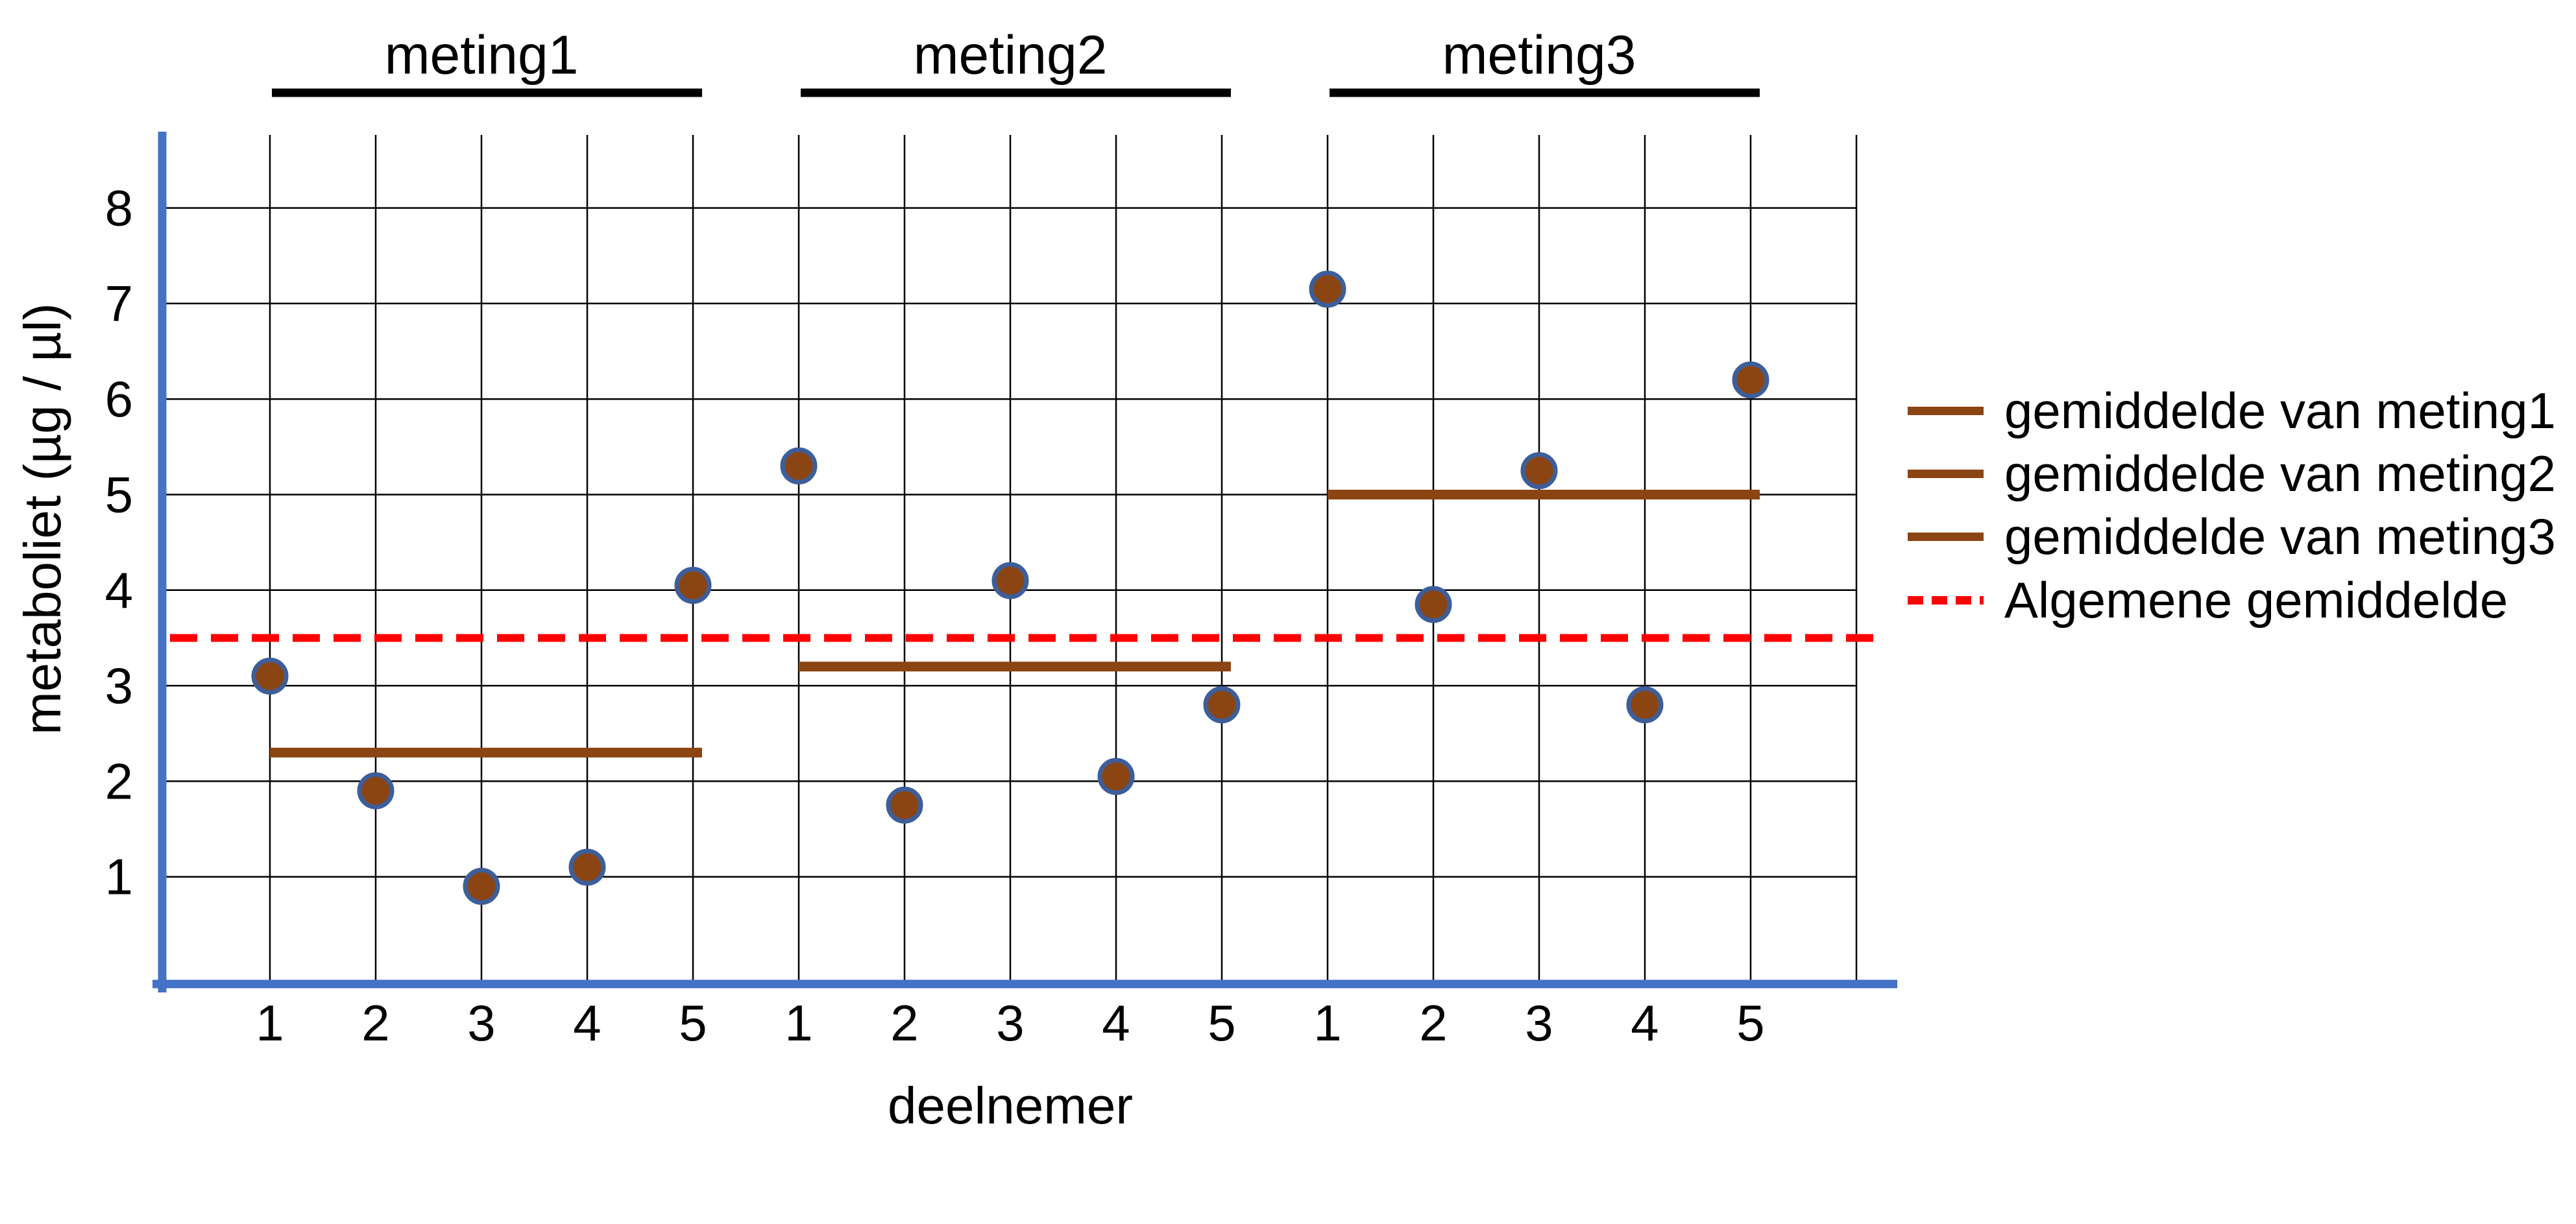 The width and height of the screenshot is (2576, 1224). Describe the element at coordinates (2280, 410) in the screenshot. I see `legend-label: gemiddelde van meting1` at that location.